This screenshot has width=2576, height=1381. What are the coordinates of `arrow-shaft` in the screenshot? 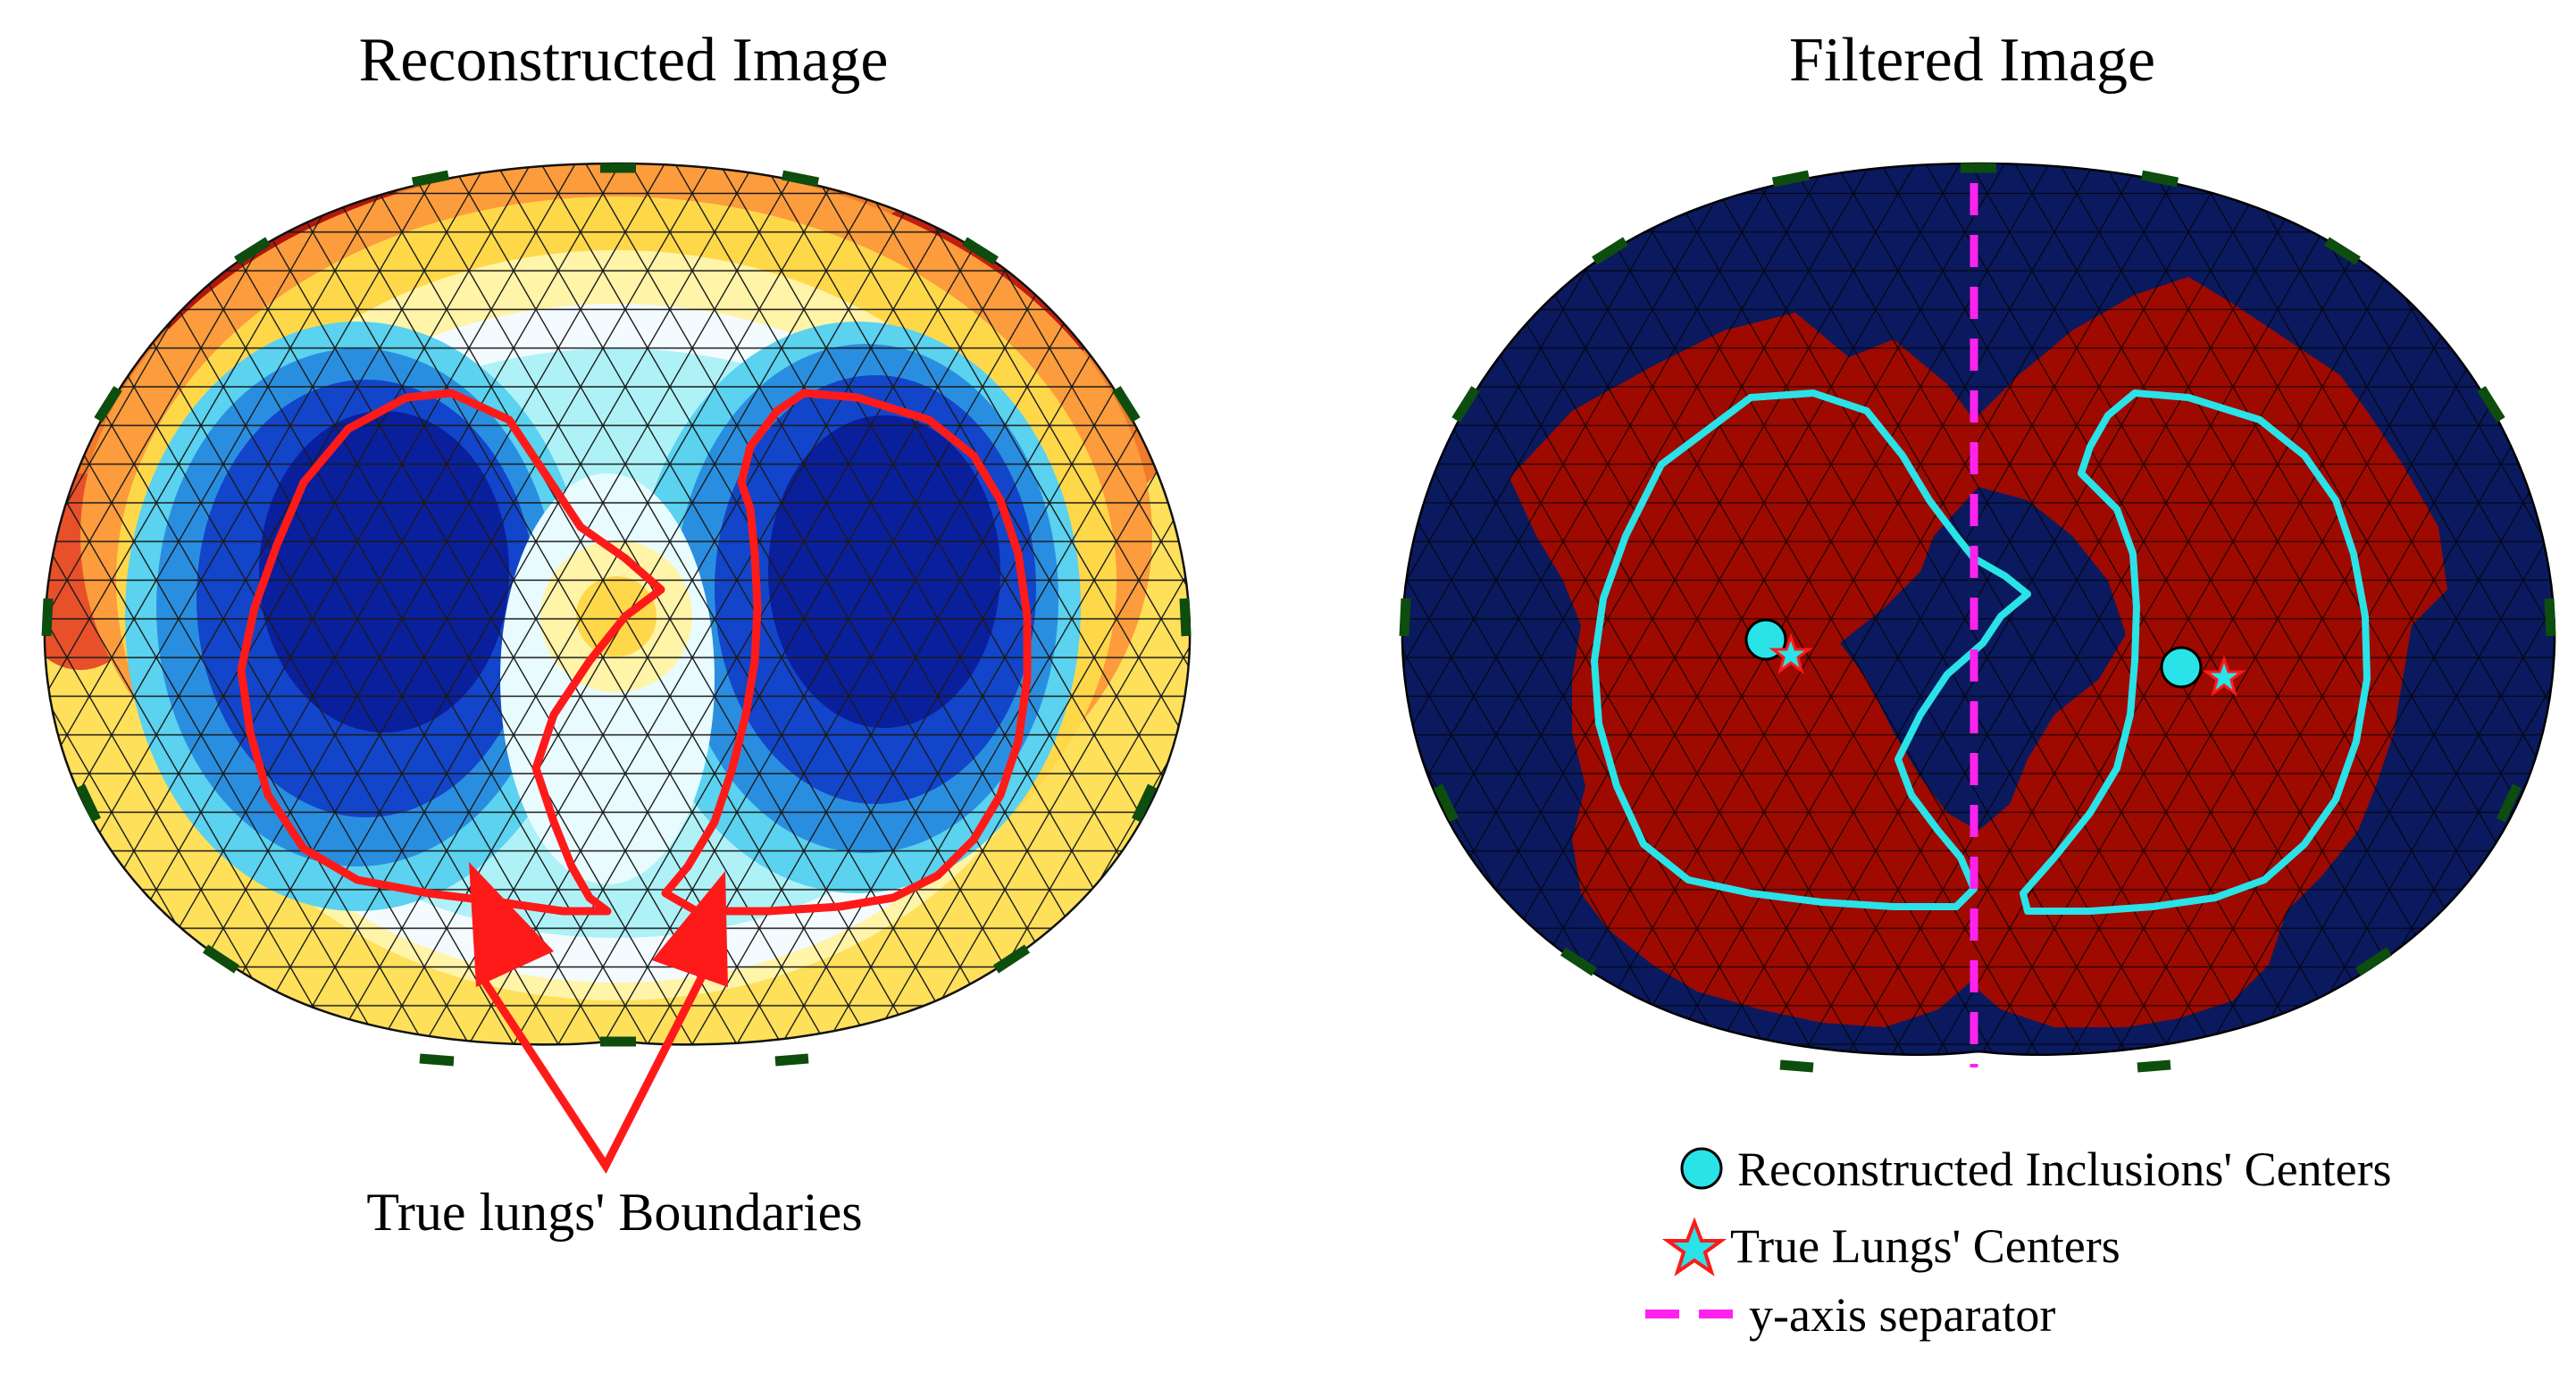 It's located at (595, 1070).